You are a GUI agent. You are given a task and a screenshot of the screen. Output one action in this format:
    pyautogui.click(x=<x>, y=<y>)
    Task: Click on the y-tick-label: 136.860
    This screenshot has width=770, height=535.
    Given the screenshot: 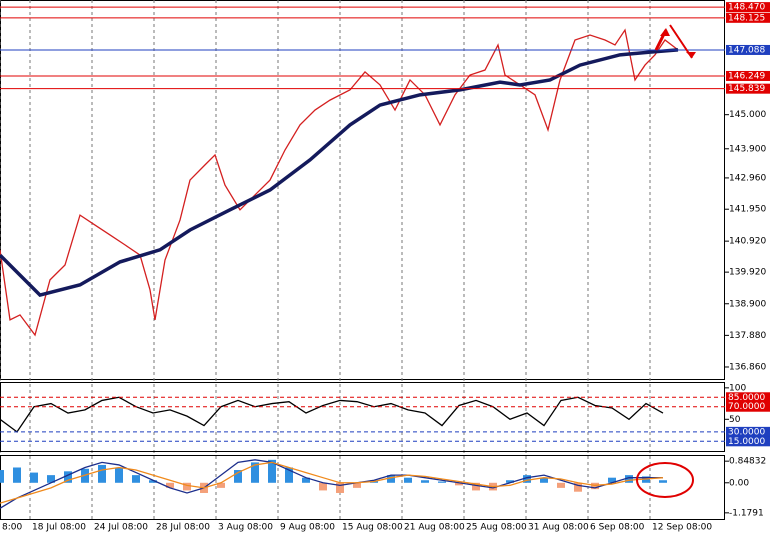 What is the action you would take?
    pyautogui.click(x=747, y=367)
    